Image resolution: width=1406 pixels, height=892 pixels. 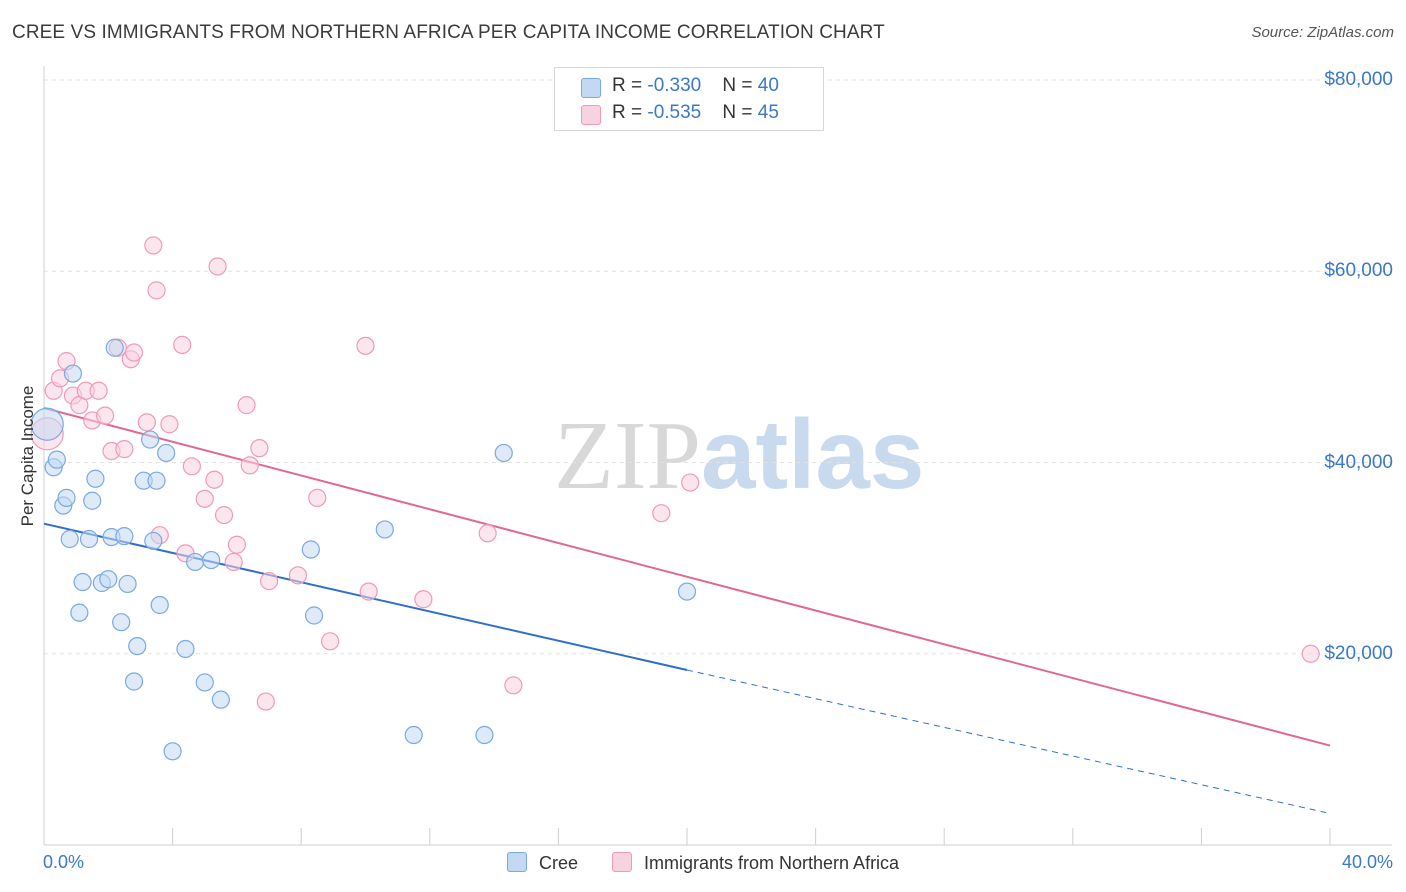 What do you see at coordinates (517, 862) in the screenshot?
I see `cree-legend-swatch` at bounding box center [517, 862].